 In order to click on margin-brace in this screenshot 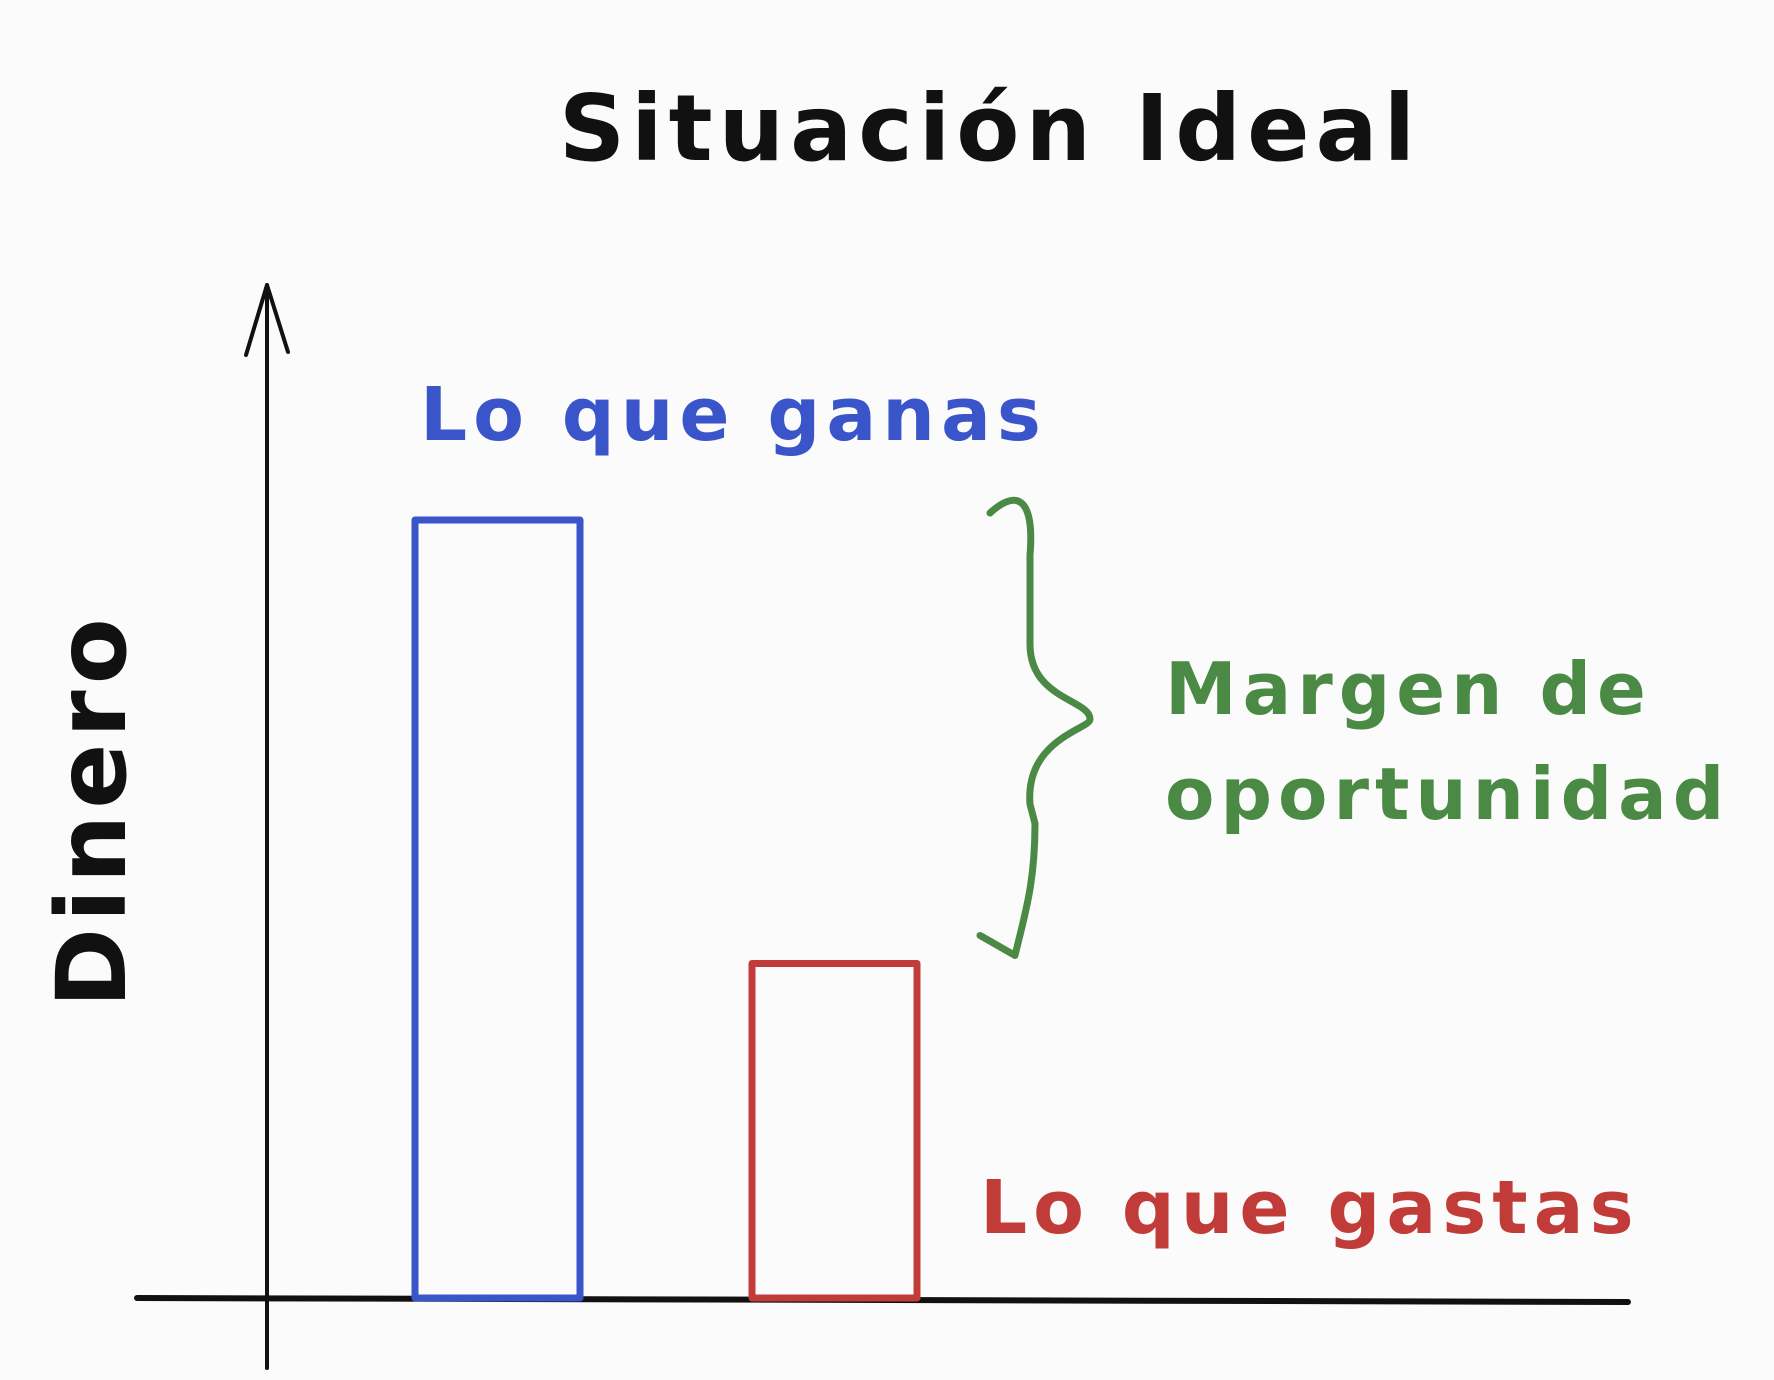, I will do `click(1035, 727)`.